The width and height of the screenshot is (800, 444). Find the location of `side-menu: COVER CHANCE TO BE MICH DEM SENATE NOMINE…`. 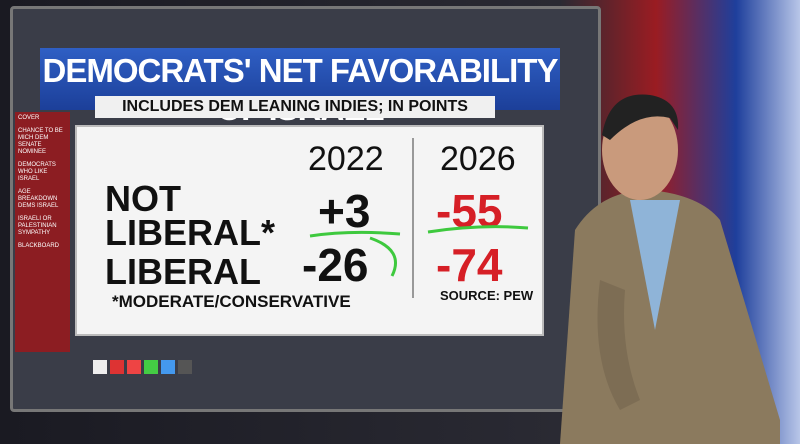

side-menu: COVER CHANCE TO BE MICH DEM SENATE NOMINE… is located at coordinates (42, 232).